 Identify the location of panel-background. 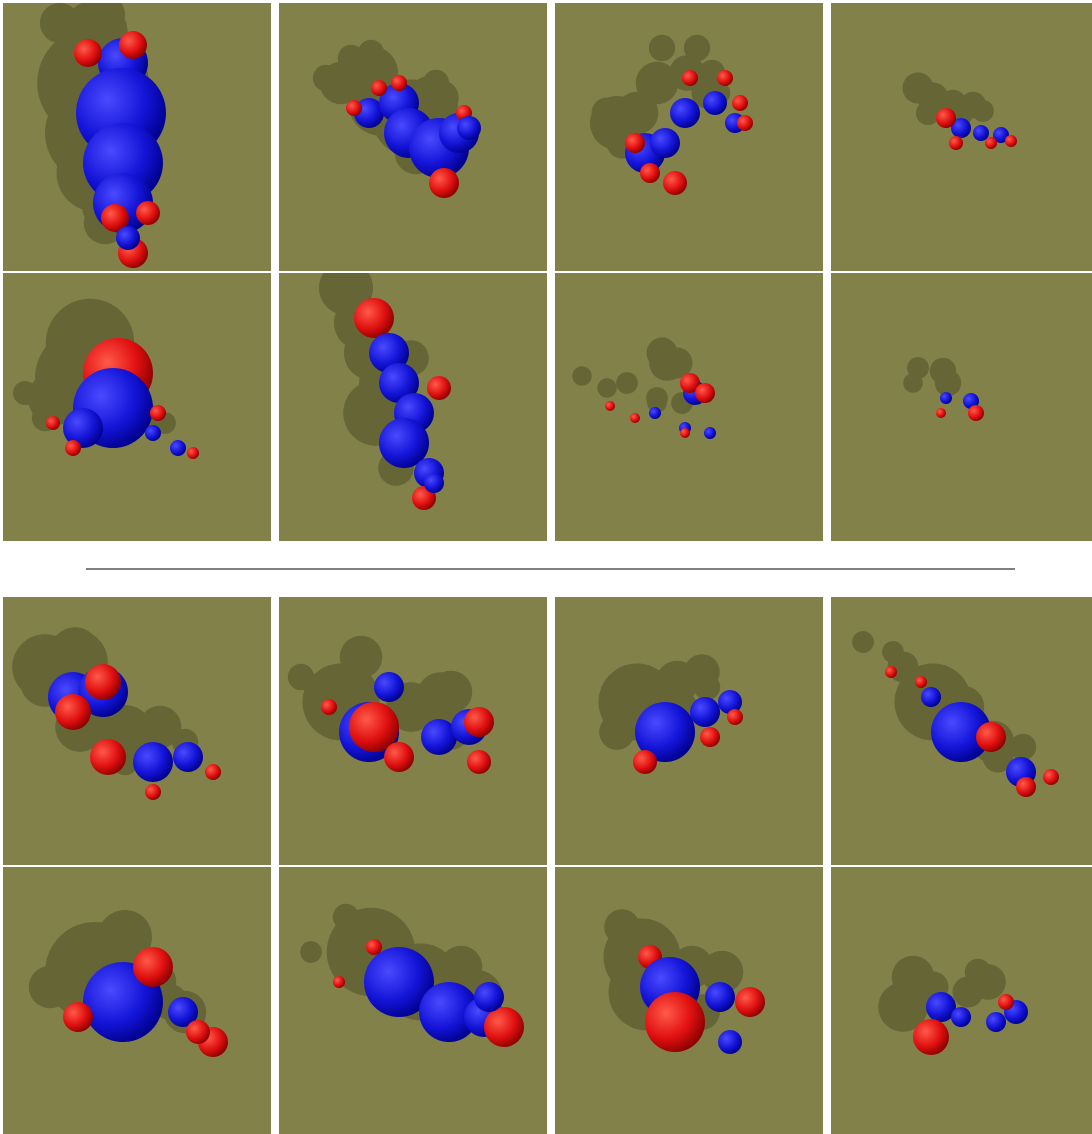
(961, 407).